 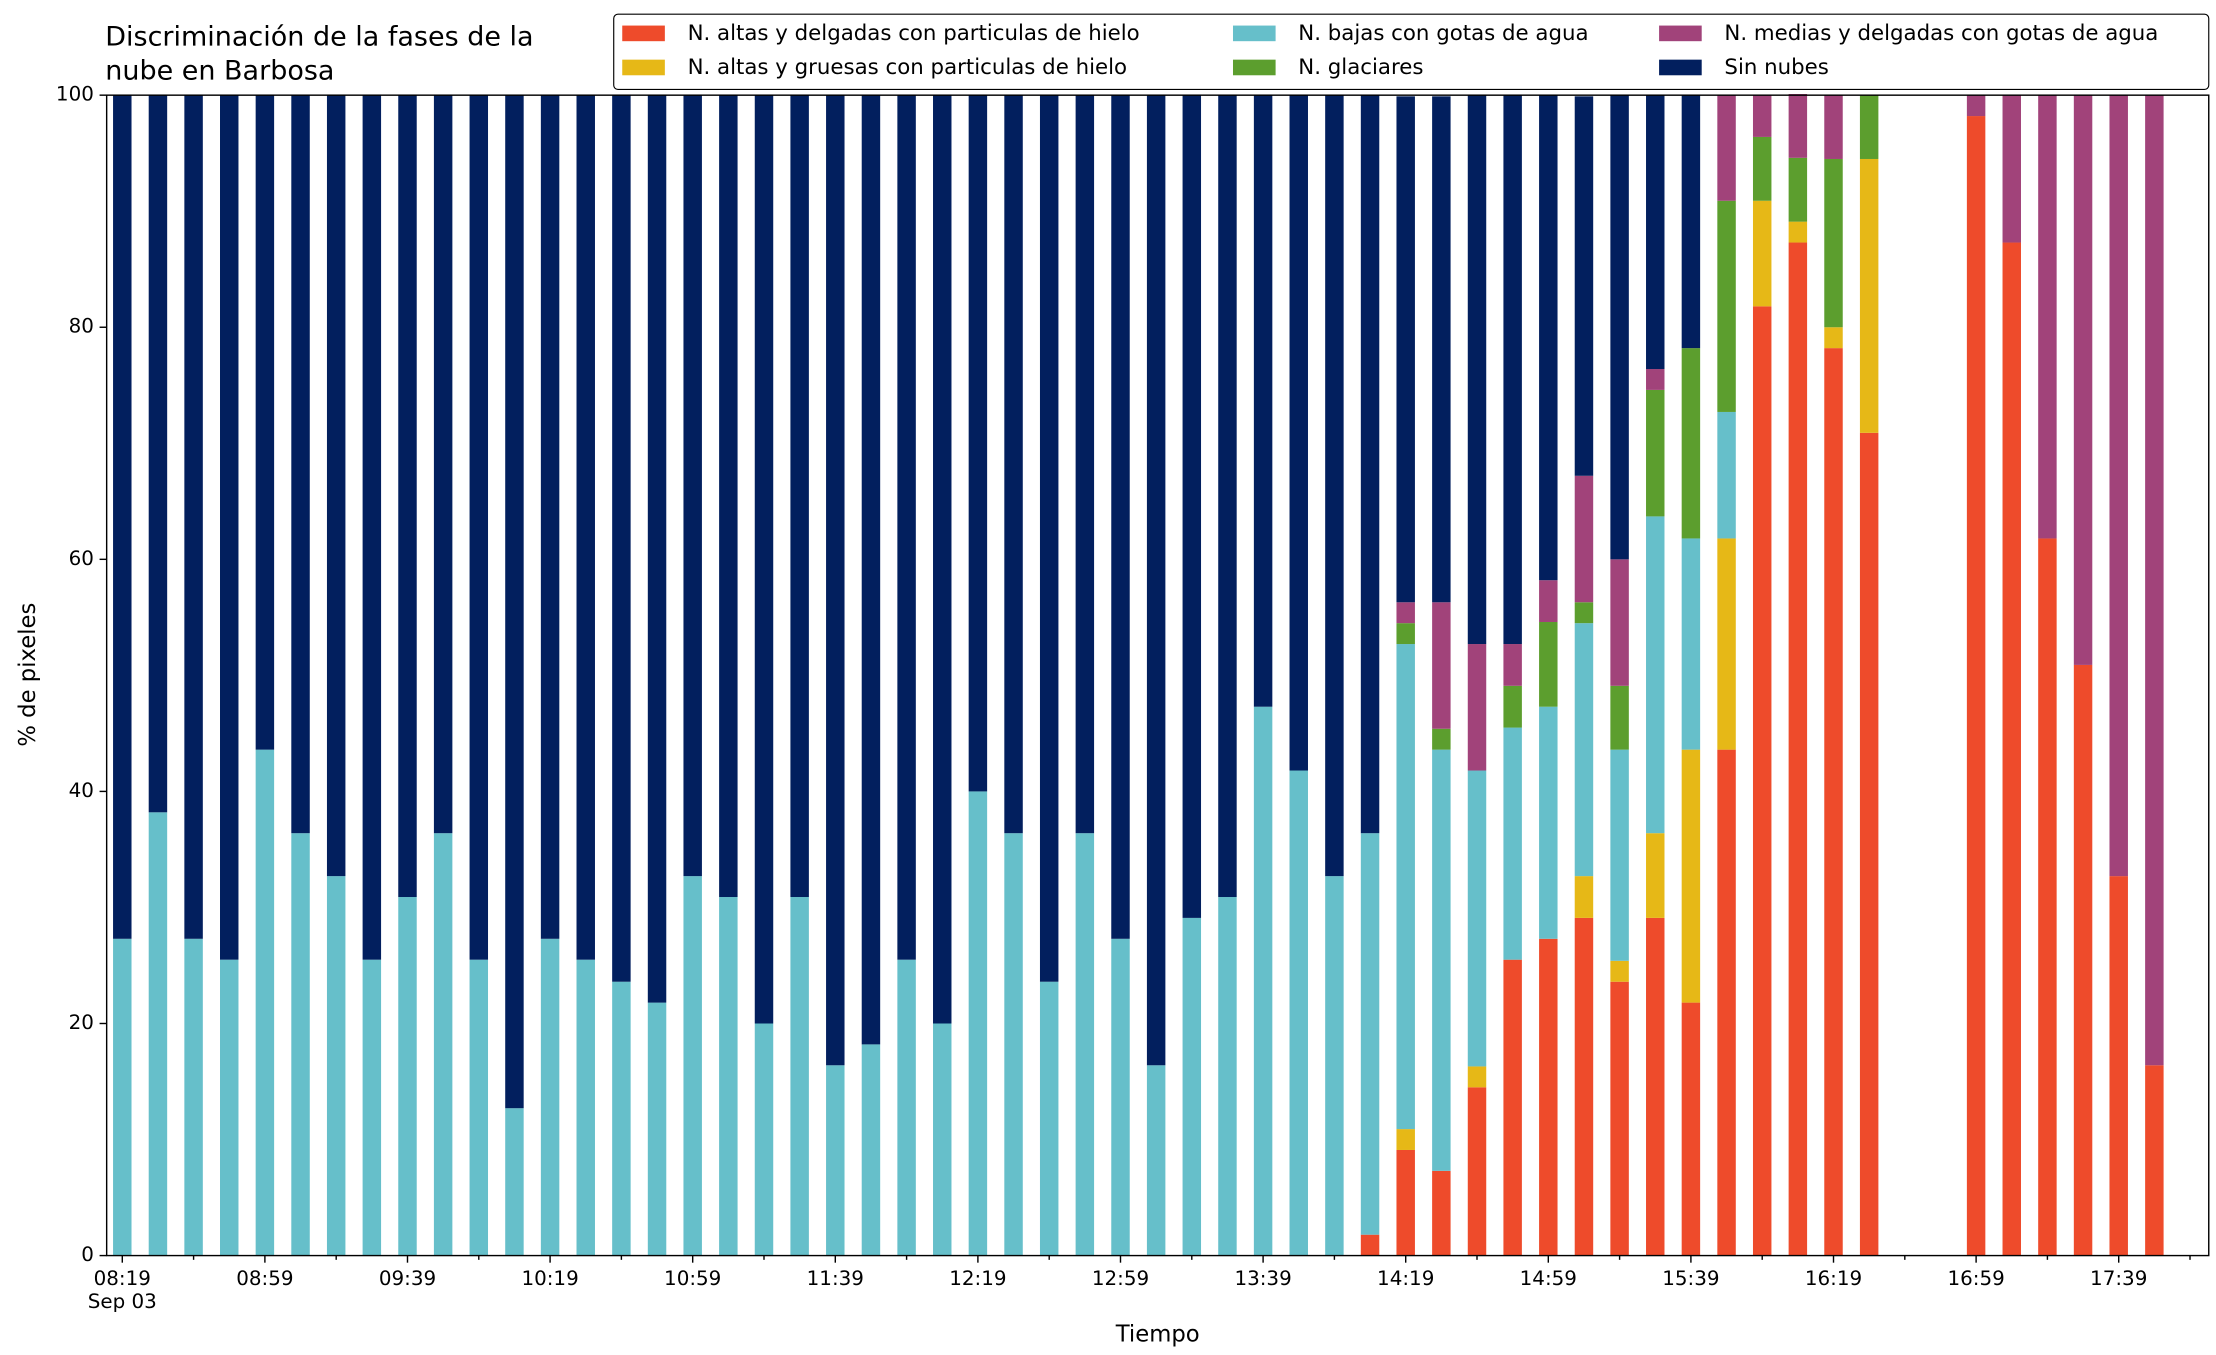 What do you see at coordinates (75, 94) in the screenshot?
I see `y-tick-label: 100` at bounding box center [75, 94].